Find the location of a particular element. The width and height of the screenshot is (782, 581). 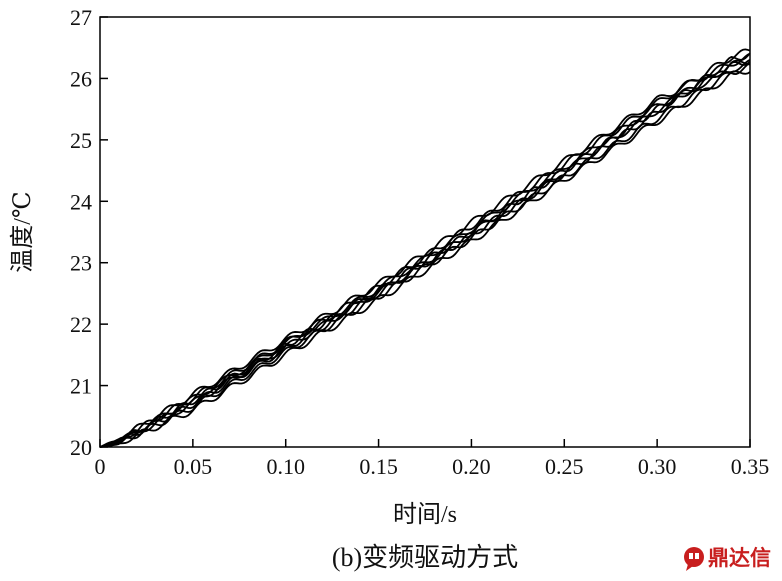

y-tick-label: 22 is located at coordinates (81, 324).